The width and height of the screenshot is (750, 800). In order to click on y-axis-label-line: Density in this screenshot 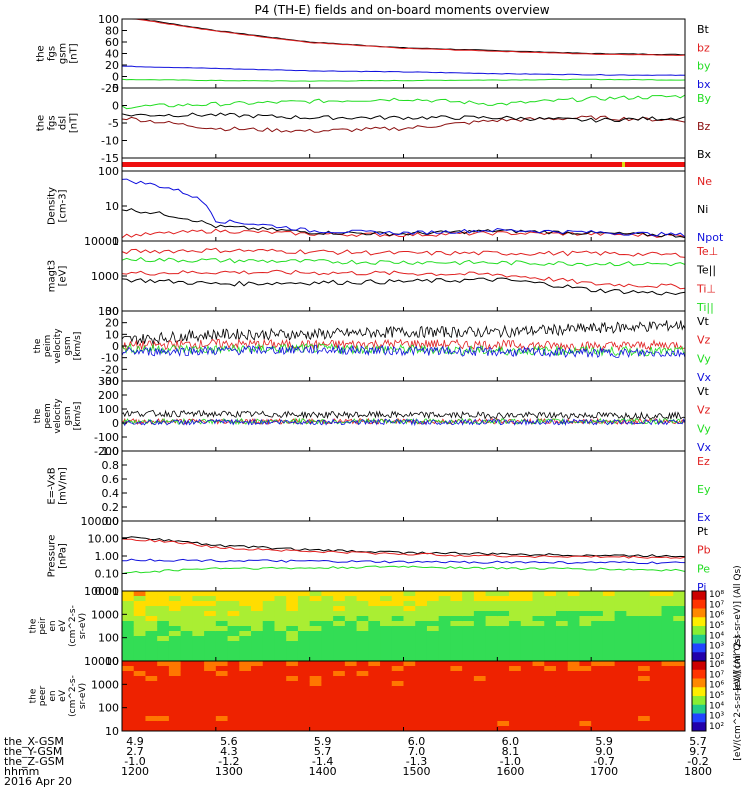, I will do `click(52, 206)`.